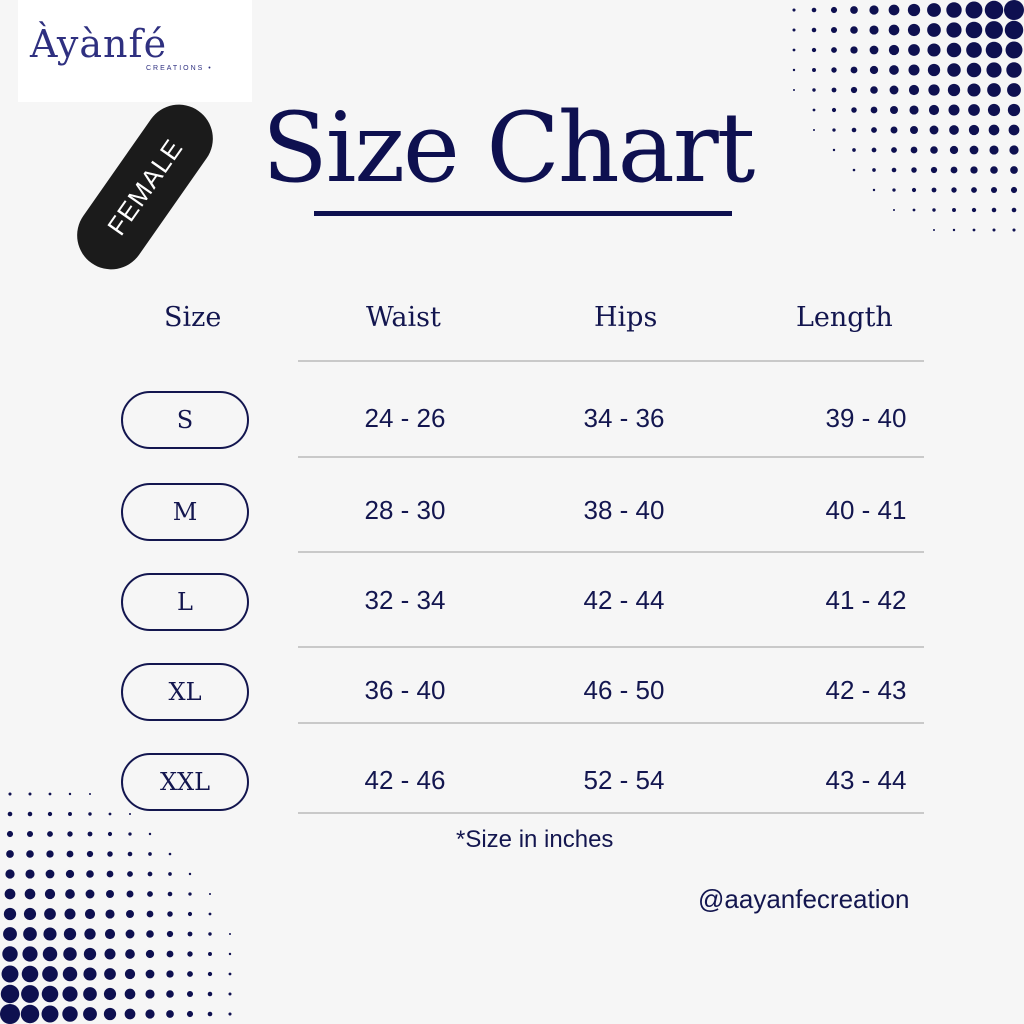 The width and height of the screenshot is (1024, 1024). I want to click on header-hips: Hips, so click(626, 317).